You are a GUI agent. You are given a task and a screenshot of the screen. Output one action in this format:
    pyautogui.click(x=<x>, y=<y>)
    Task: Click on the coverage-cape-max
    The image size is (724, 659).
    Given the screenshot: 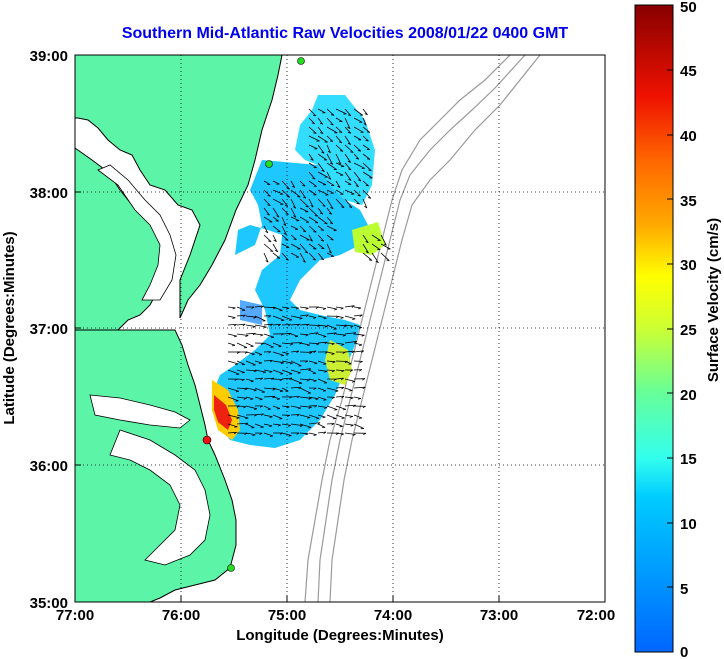 What is the action you would take?
    pyautogui.click(x=223, y=412)
    